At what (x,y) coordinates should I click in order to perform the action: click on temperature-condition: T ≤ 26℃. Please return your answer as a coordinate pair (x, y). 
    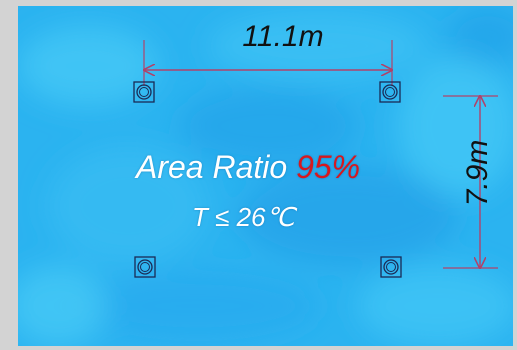
    Looking at the image, I should click on (243, 217).